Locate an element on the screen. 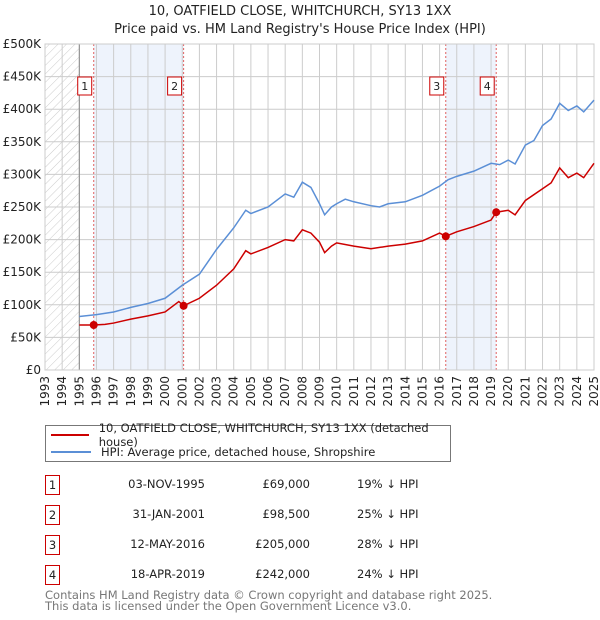 The height and width of the screenshot is (620, 600). y-tick-label: £300K is located at coordinates (23, 174).